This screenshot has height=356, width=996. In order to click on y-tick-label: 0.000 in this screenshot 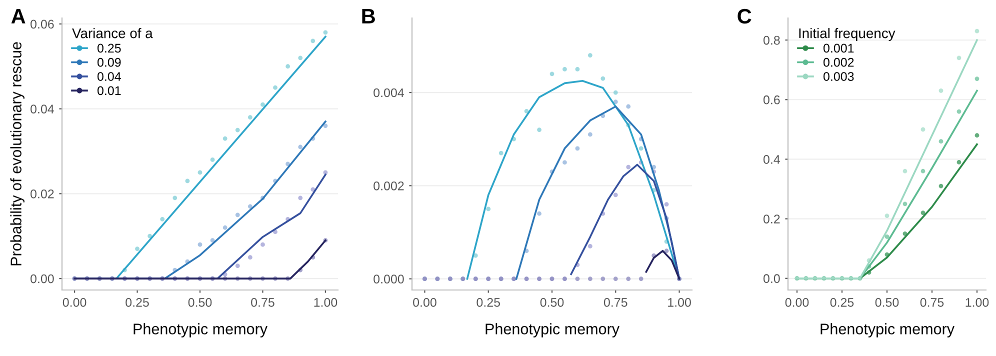, I will do `click(389, 279)`.